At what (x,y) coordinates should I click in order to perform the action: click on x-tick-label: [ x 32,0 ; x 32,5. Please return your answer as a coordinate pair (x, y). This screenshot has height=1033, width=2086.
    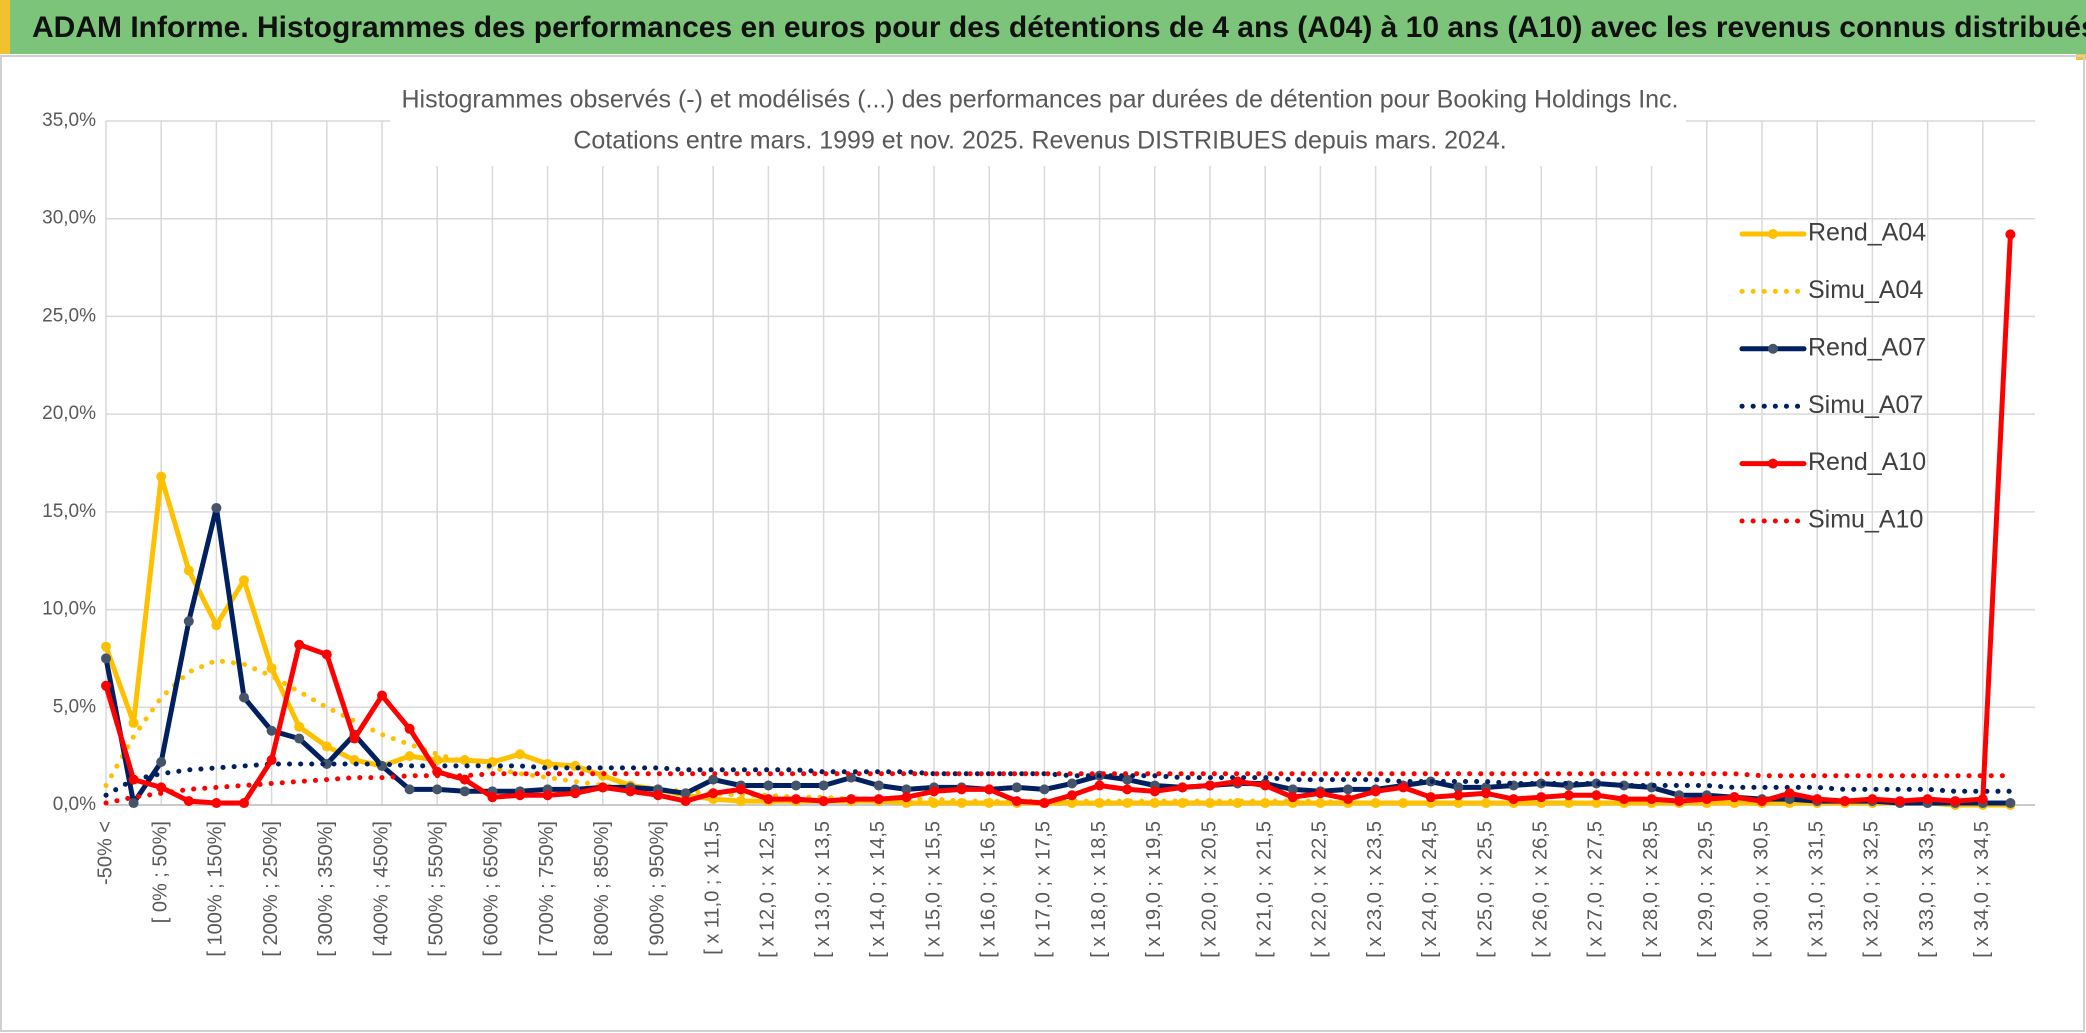
    Looking at the image, I should click on (1872, 889).